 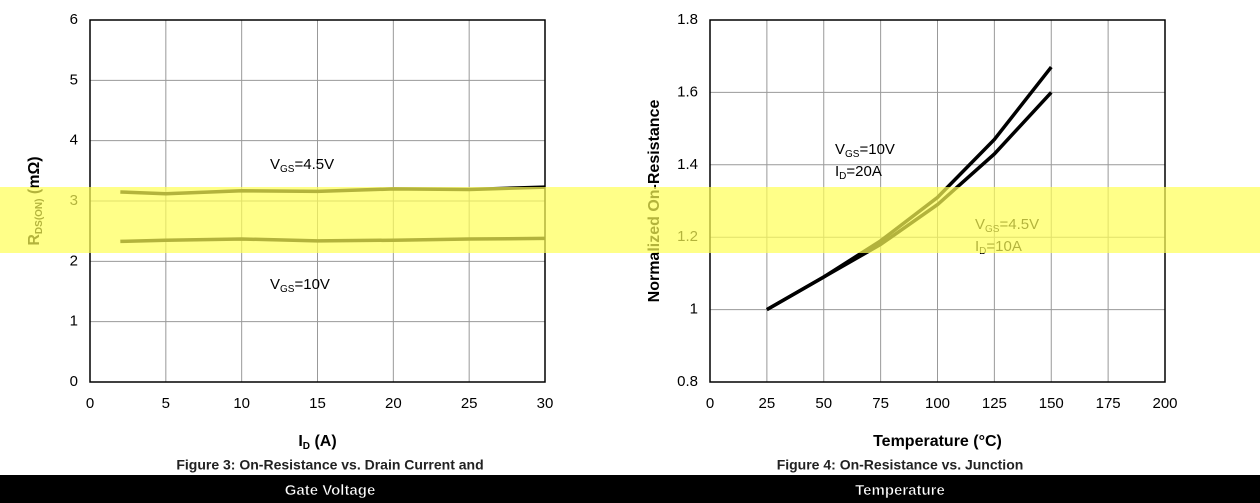 I want to click on x-axis-label: ID (A), so click(x=317, y=442).